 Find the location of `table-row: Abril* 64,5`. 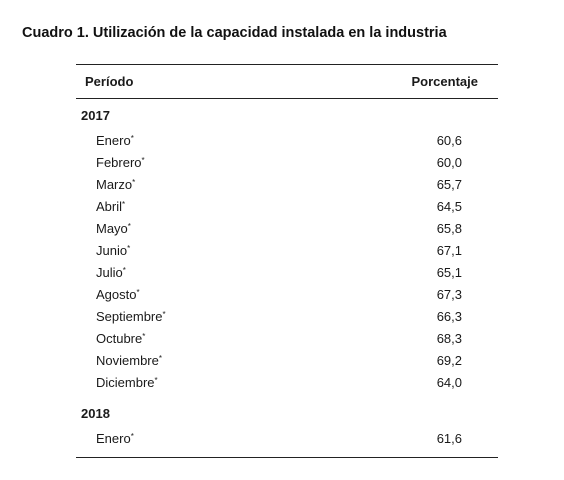

table-row: Abril* 64,5 is located at coordinates (287, 206).